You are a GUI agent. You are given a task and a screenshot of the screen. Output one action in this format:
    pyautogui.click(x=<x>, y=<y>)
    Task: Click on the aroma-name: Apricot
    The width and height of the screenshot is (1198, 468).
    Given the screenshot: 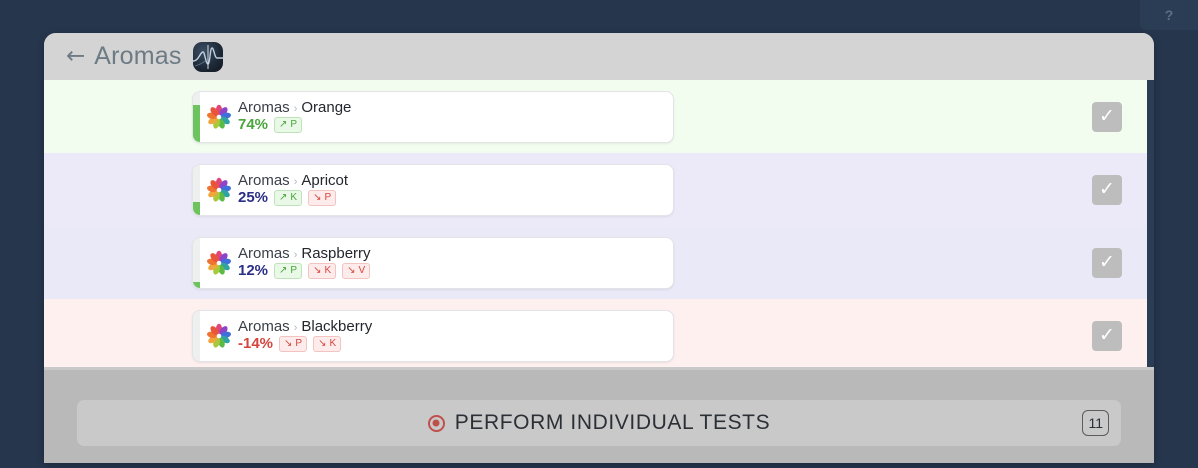 What is the action you would take?
    pyautogui.click(x=325, y=180)
    